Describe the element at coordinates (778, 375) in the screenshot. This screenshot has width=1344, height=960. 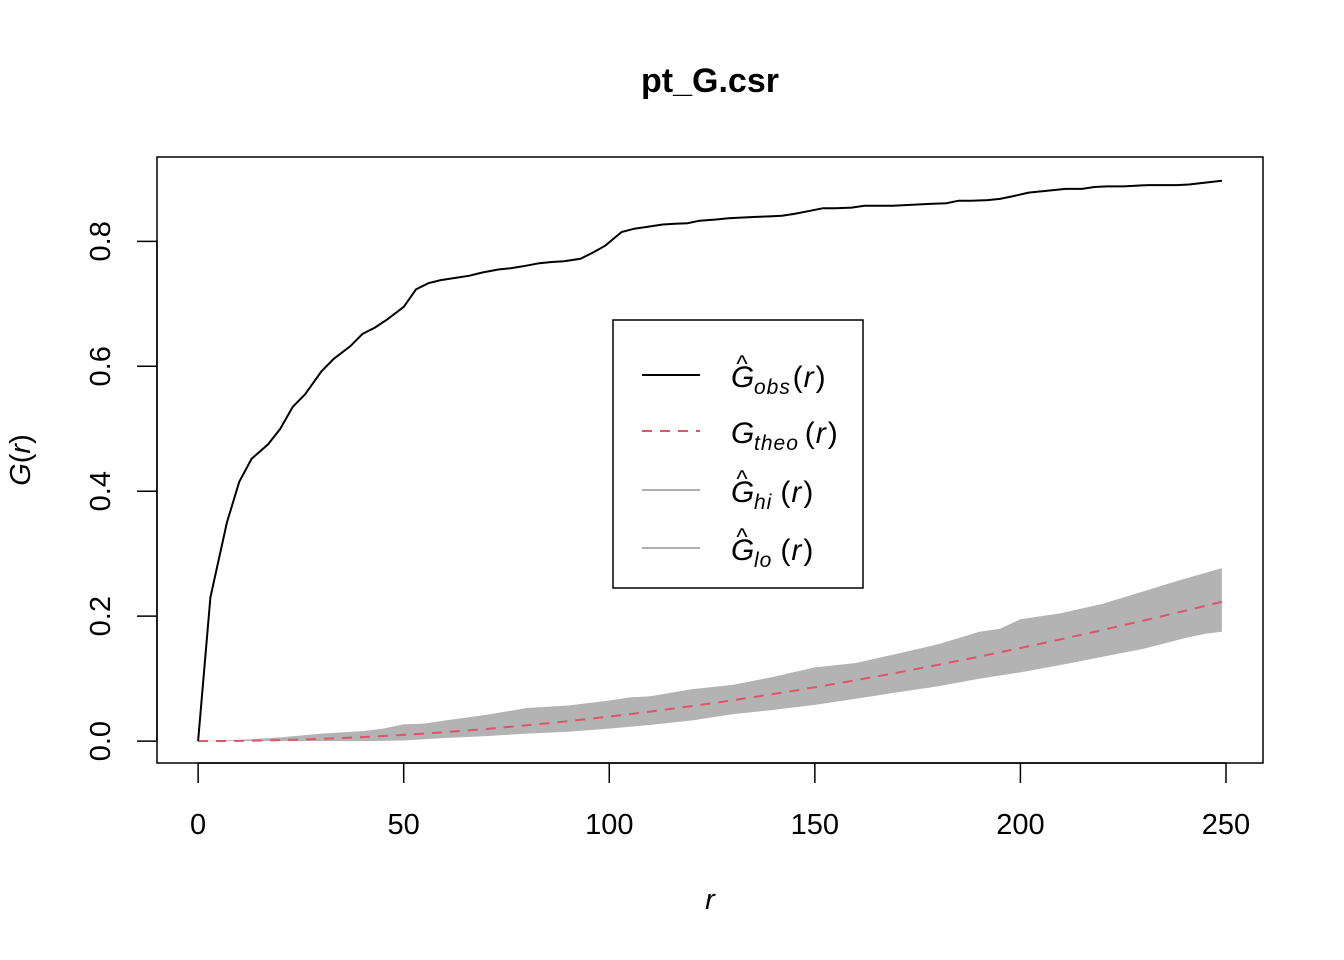
I see `legend-label-obs: G^ obs(r)` at that location.